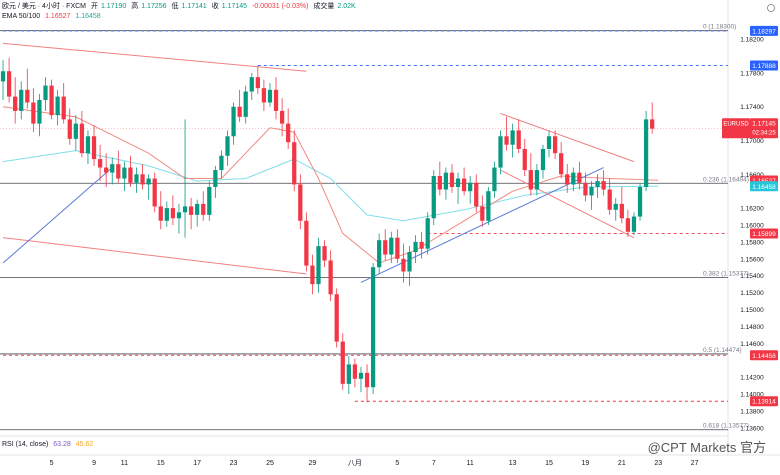 This screenshot has width=780, height=475. Describe the element at coordinates (726, 274) in the screenshot. I see `fib-level-label: 0.382 (1.15377)` at that location.